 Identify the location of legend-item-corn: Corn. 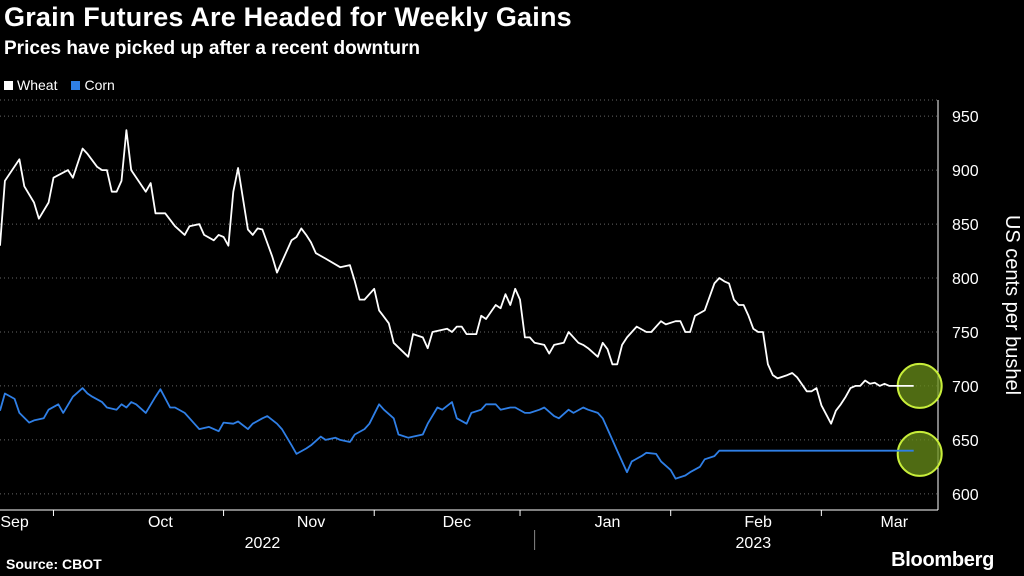
(93, 85).